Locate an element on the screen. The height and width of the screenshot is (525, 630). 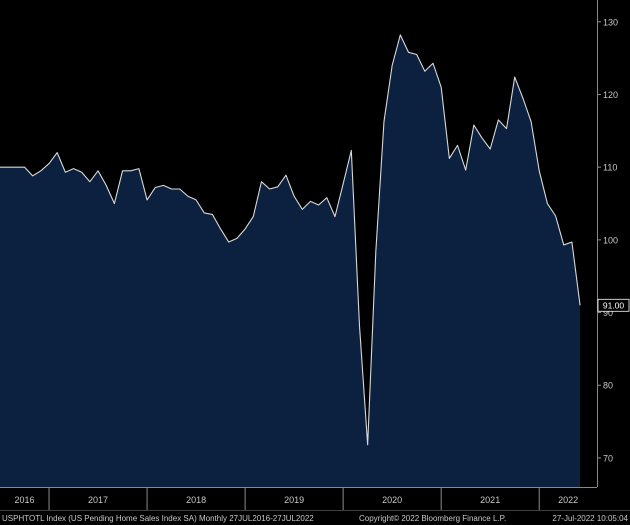
y-tick-label: 120 is located at coordinates (610, 95).